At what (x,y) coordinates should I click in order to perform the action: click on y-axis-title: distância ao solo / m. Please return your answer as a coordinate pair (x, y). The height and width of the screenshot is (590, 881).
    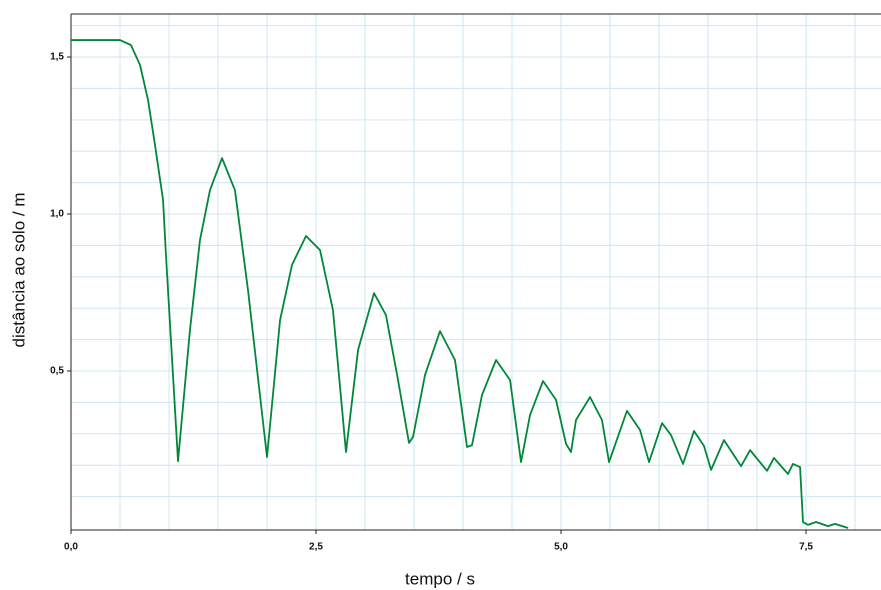
    Looking at the image, I should click on (18, 270).